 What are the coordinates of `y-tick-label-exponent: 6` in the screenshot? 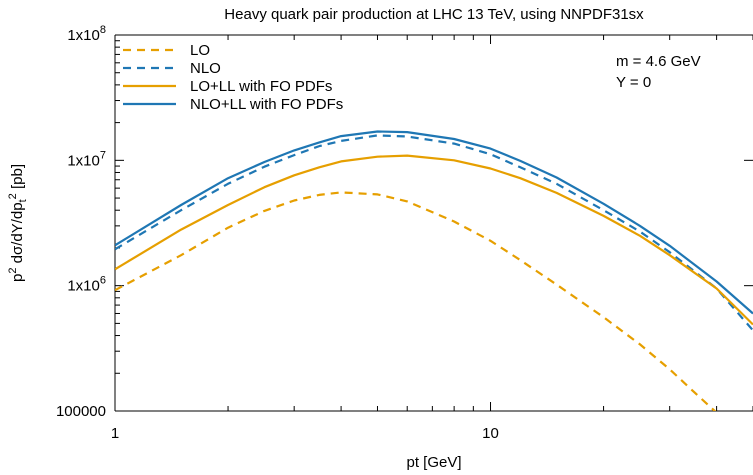 It's located at (103, 281).